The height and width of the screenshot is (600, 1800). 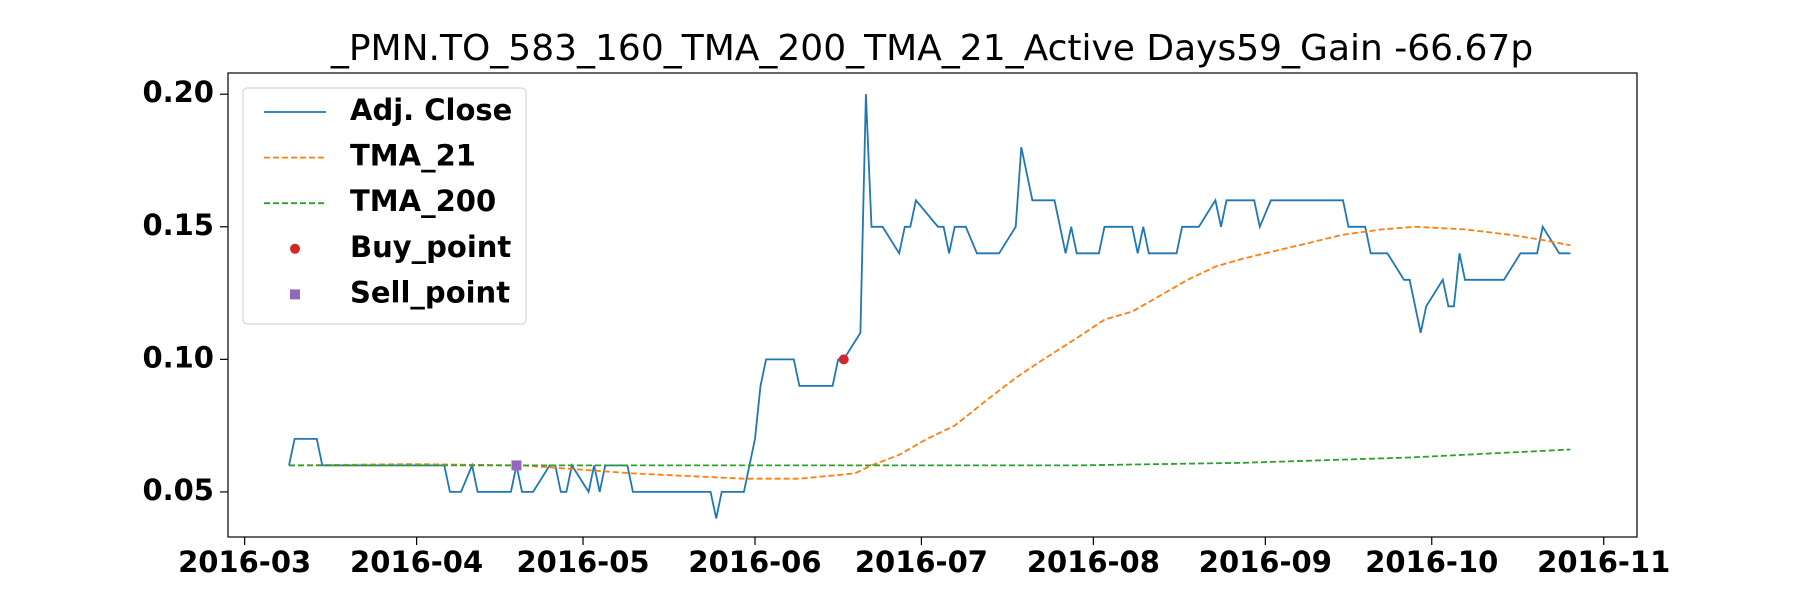 What do you see at coordinates (423, 201) in the screenshot?
I see `legend-label: TMA_200` at bounding box center [423, 201].